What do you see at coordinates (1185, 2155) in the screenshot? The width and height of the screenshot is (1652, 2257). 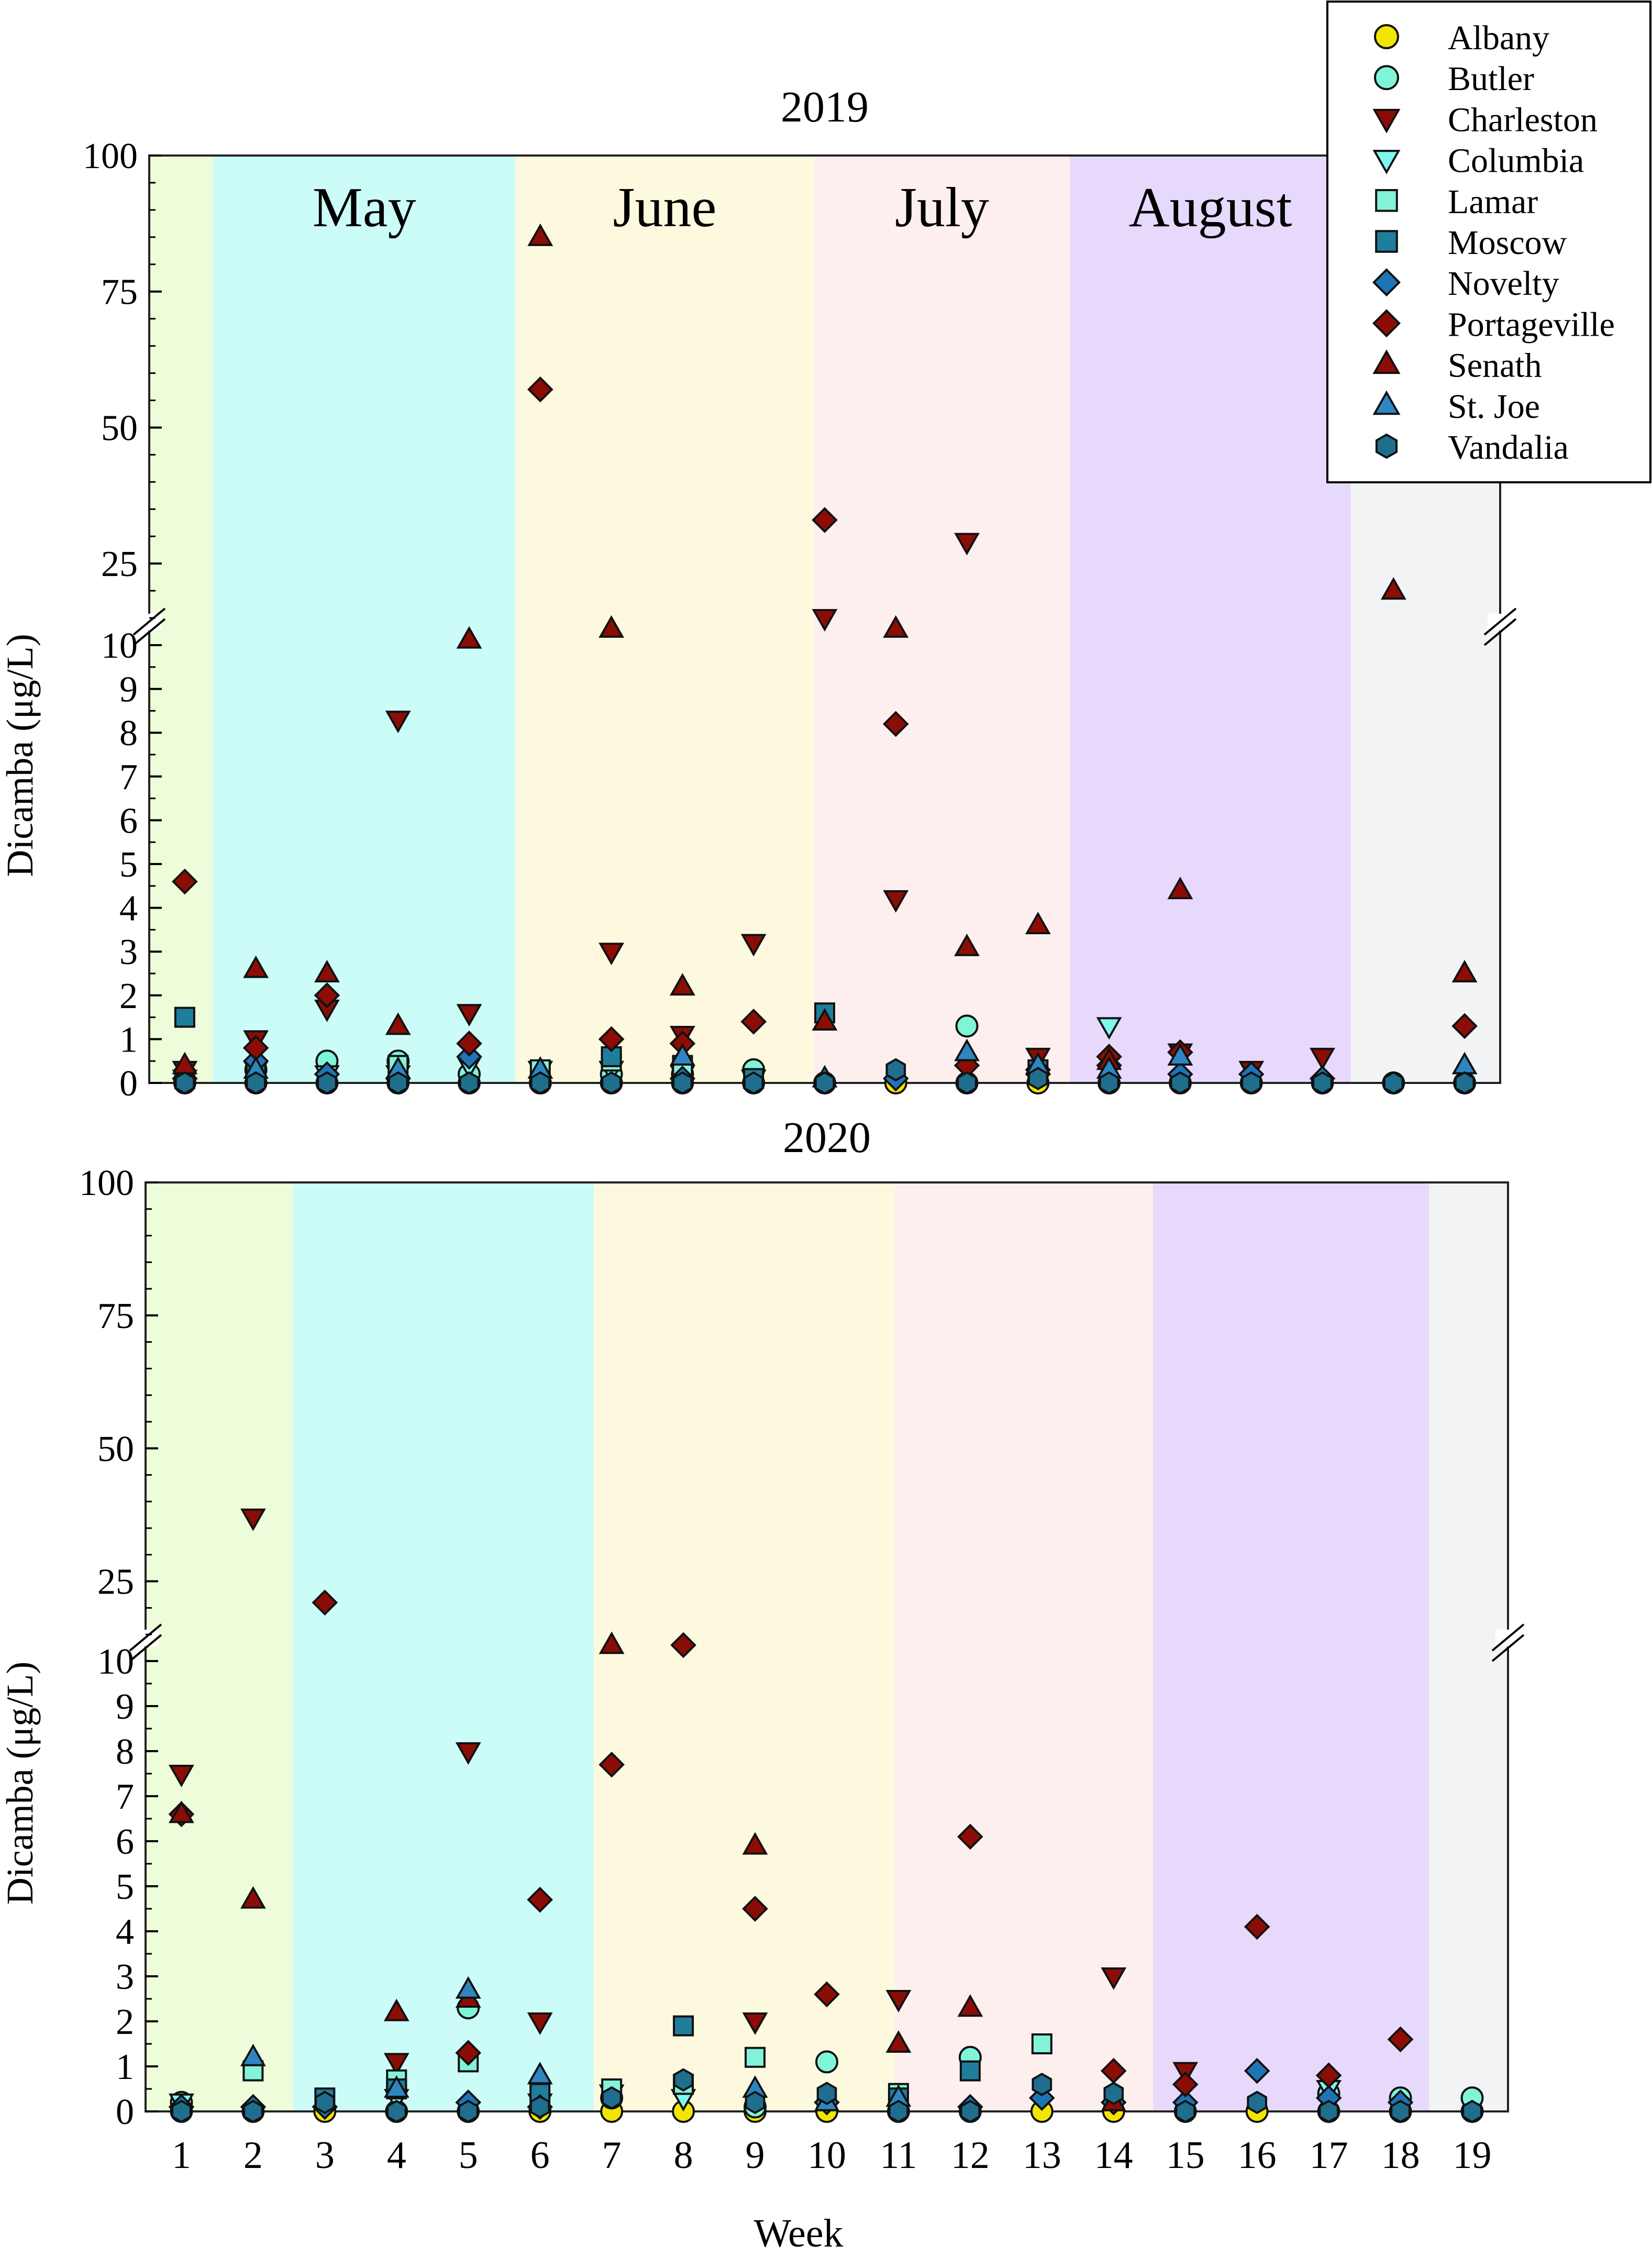 I see `x-tick-label: 15` at bounding box center [1185, 2155].